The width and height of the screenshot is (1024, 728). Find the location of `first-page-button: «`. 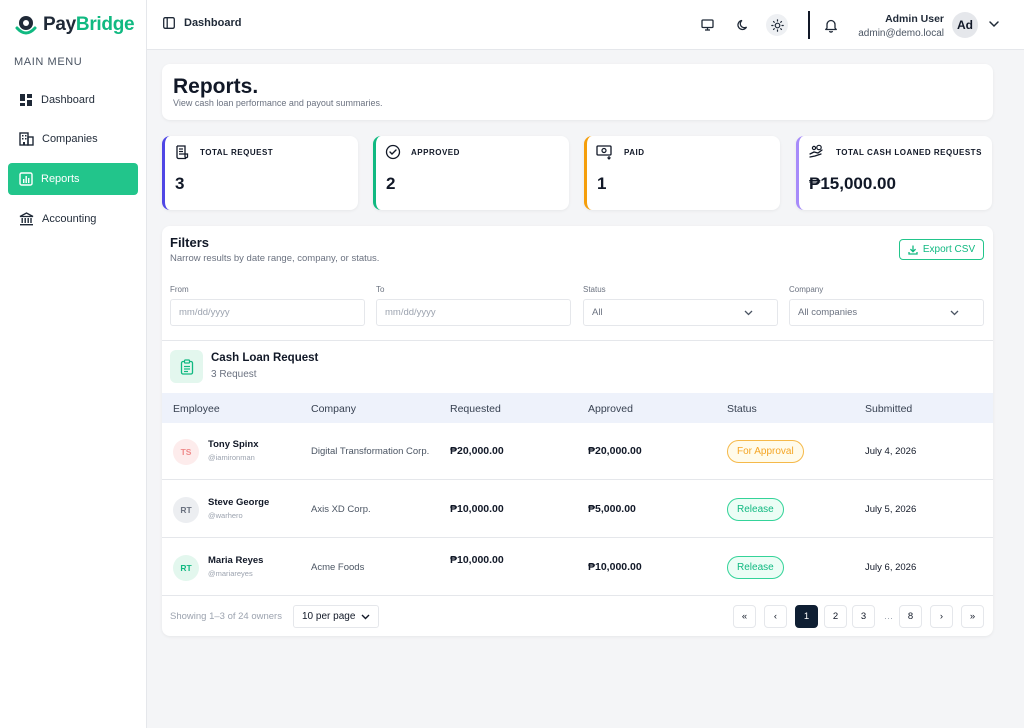

first-page-button: « is located at coordinates (744, 616).